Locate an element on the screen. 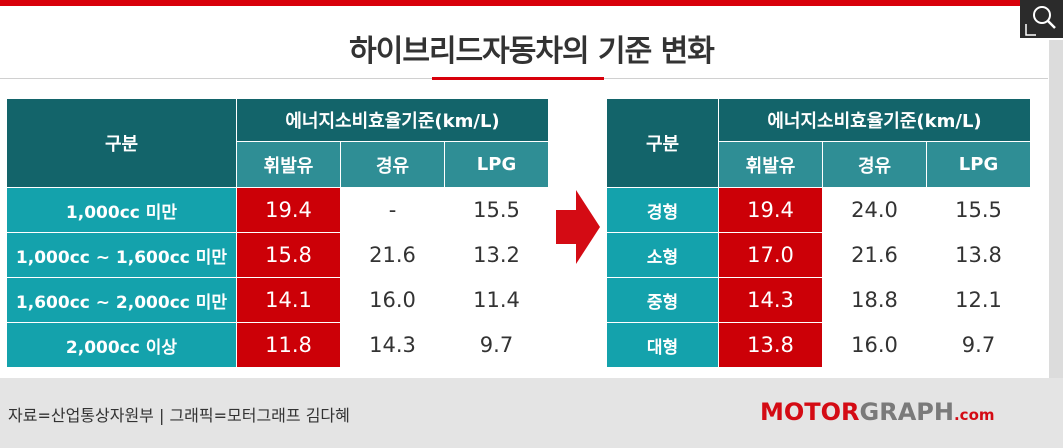 The image size is (1063, 448). table-row: 2,000cc 이상 11.8 14.3 9.7 is located at coordinates (278, 345).